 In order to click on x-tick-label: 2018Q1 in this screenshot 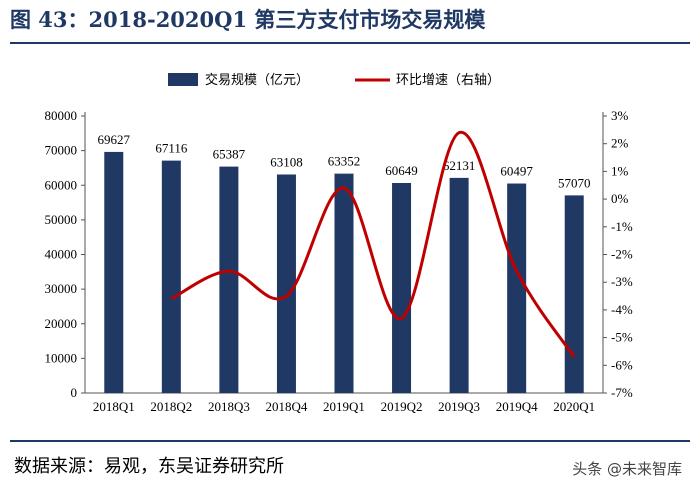, I will do `click(114, 406)`.